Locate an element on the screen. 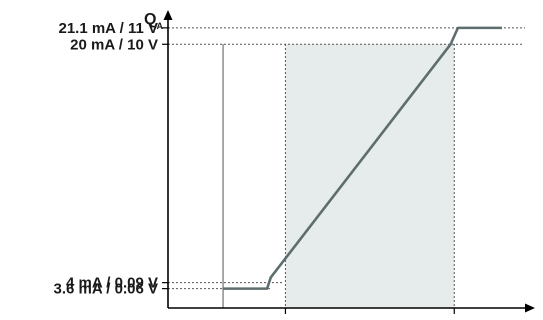  y-tick-label-high: 20 mA / 10 V is located at coordinates (114, 44).